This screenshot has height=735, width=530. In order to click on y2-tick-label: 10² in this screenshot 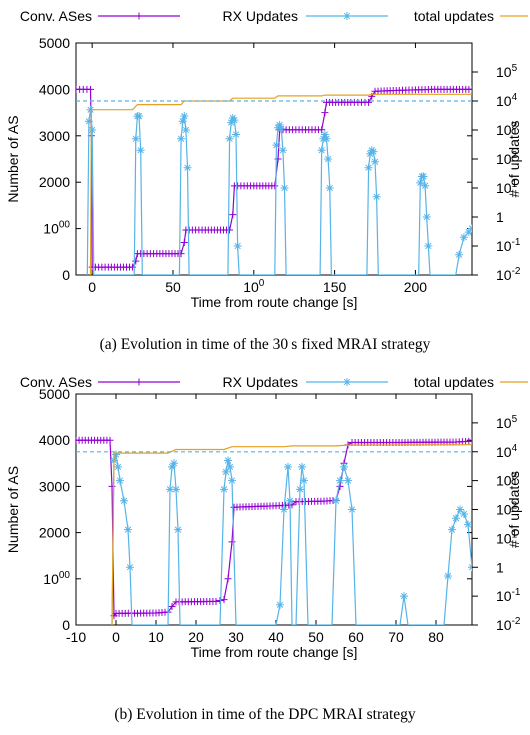, I will do `click(507, 158)`.